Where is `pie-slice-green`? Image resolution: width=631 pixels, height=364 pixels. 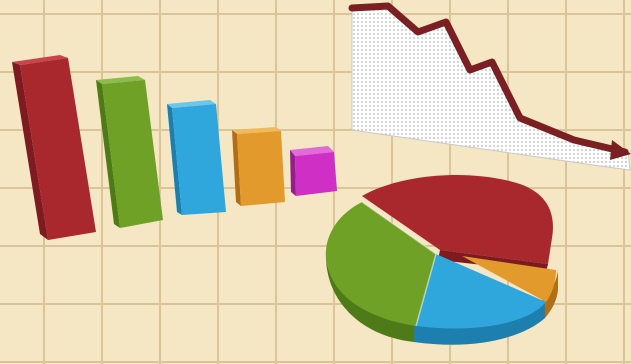 pie-slice-green is located at coordinates (380, 264).